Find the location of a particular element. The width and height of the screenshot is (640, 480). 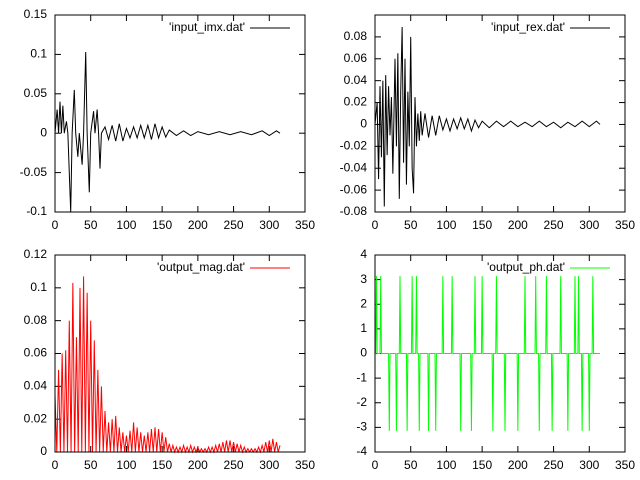

y-tick-label: -4 is located at coordinates (361, 451).